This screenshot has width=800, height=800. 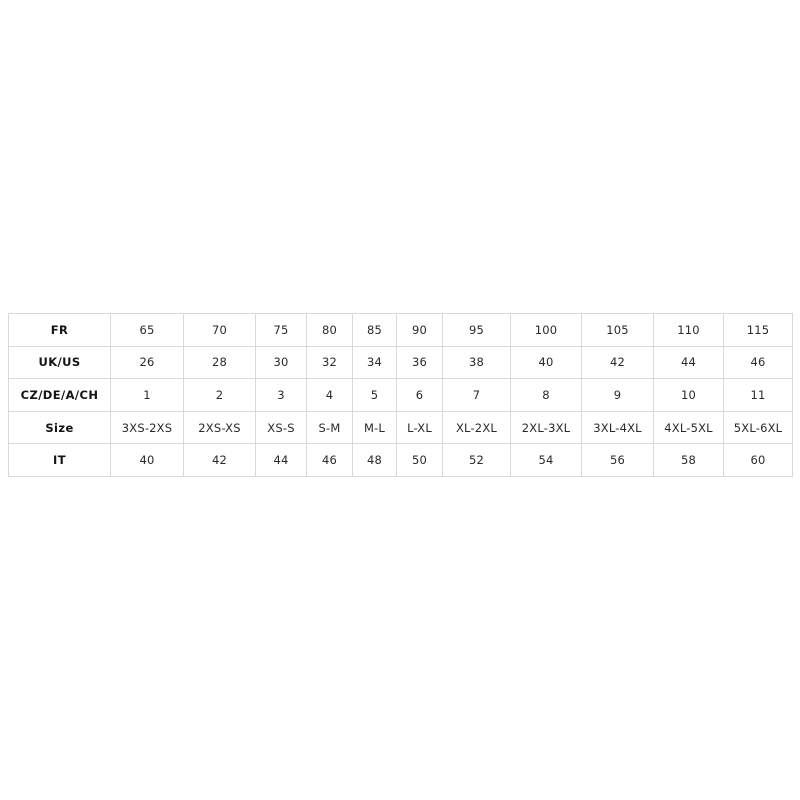 What do you see at coordinates (147, 395) in the screenshot?
I see `cell-czdeach-1: 1` at bounding box center [147, 395].